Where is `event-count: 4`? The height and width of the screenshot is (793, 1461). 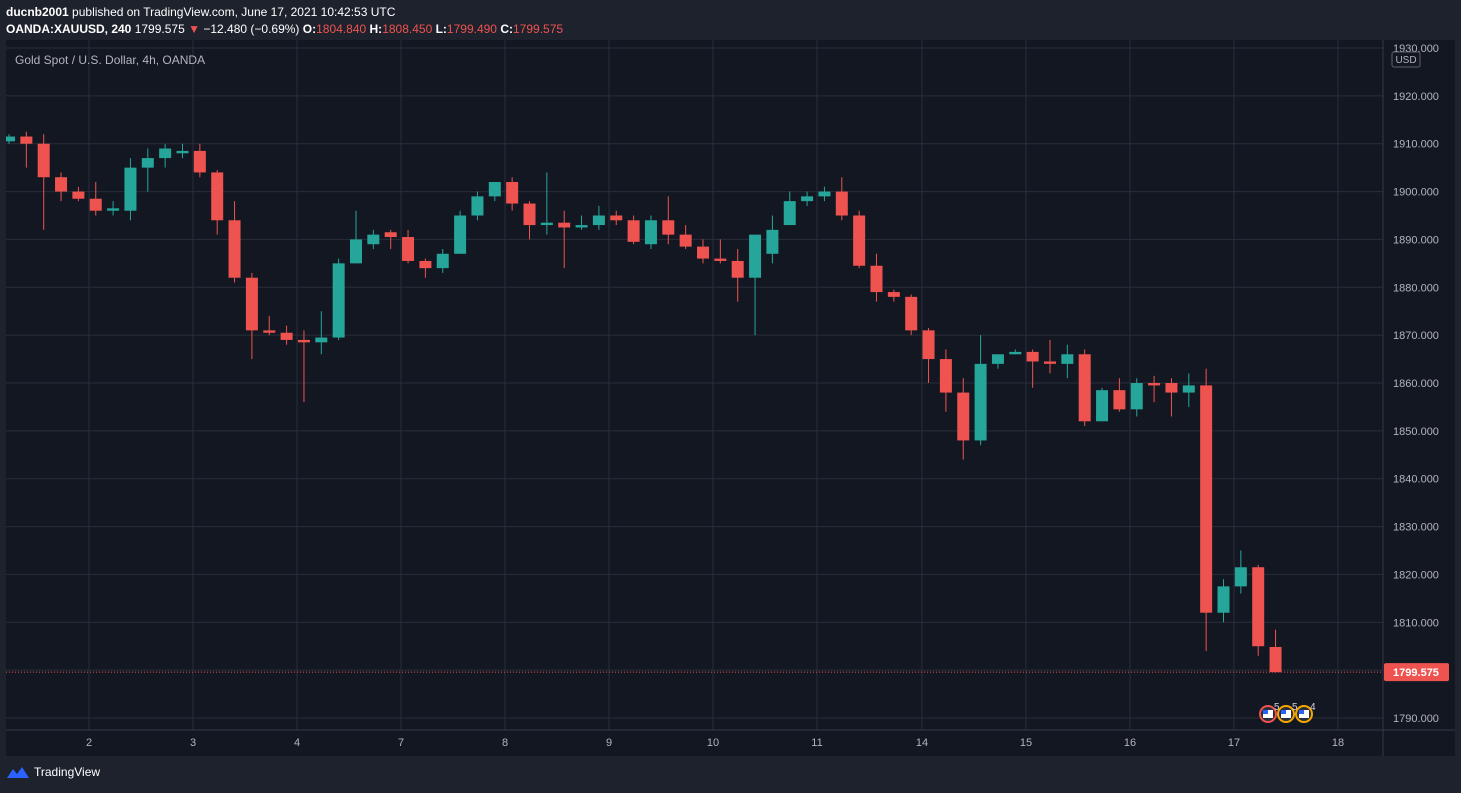
event-count: 4 is located at coordinates (1313, 707).